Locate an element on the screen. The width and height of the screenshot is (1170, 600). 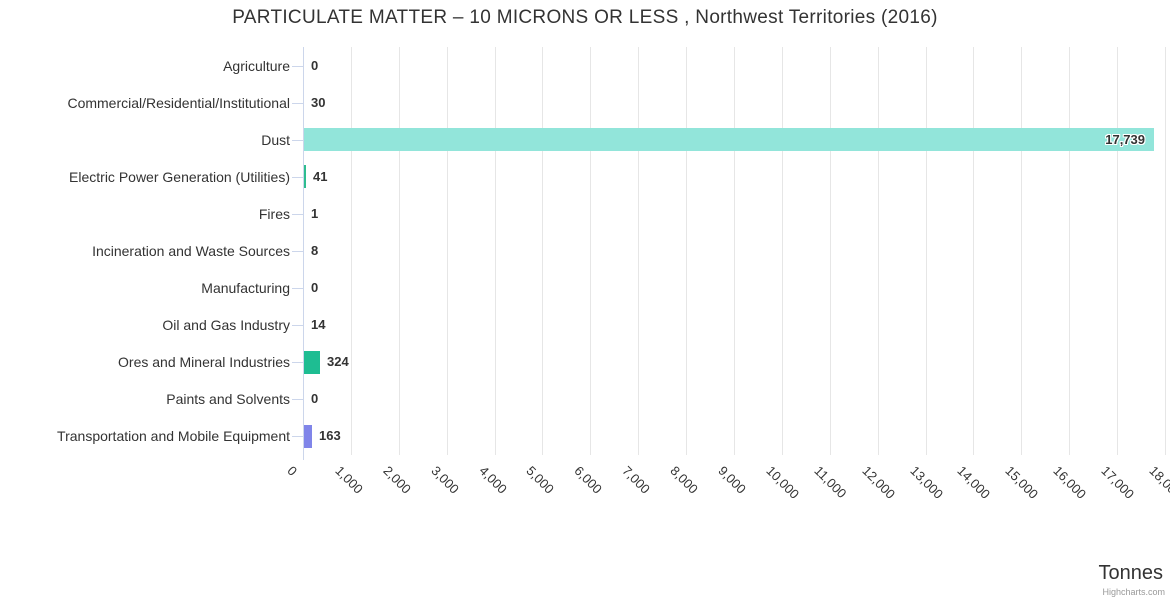
category-label: Ores and Mineral Industries is located at coordinates (204, 362).